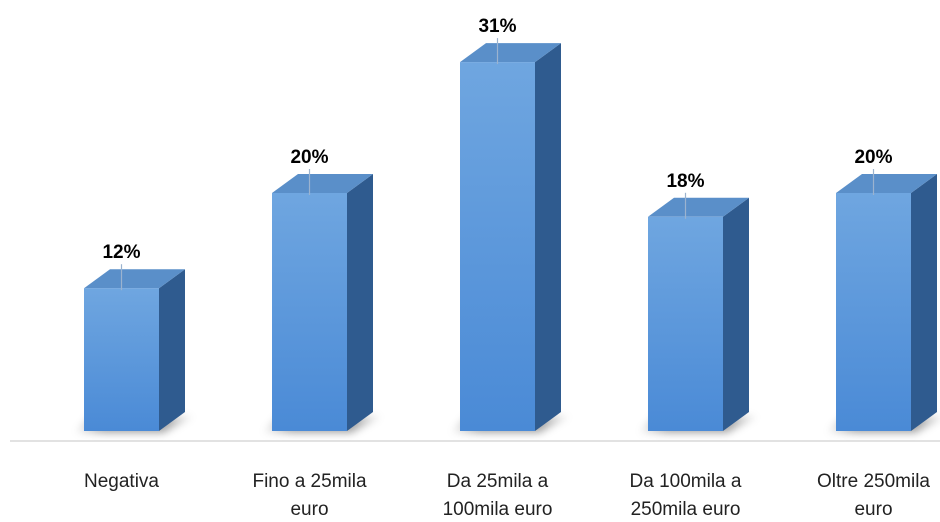  Describe the element at coordinates (309, 495) in the screenshot. I see `category-label: Fino a 25mila euro` at that location.